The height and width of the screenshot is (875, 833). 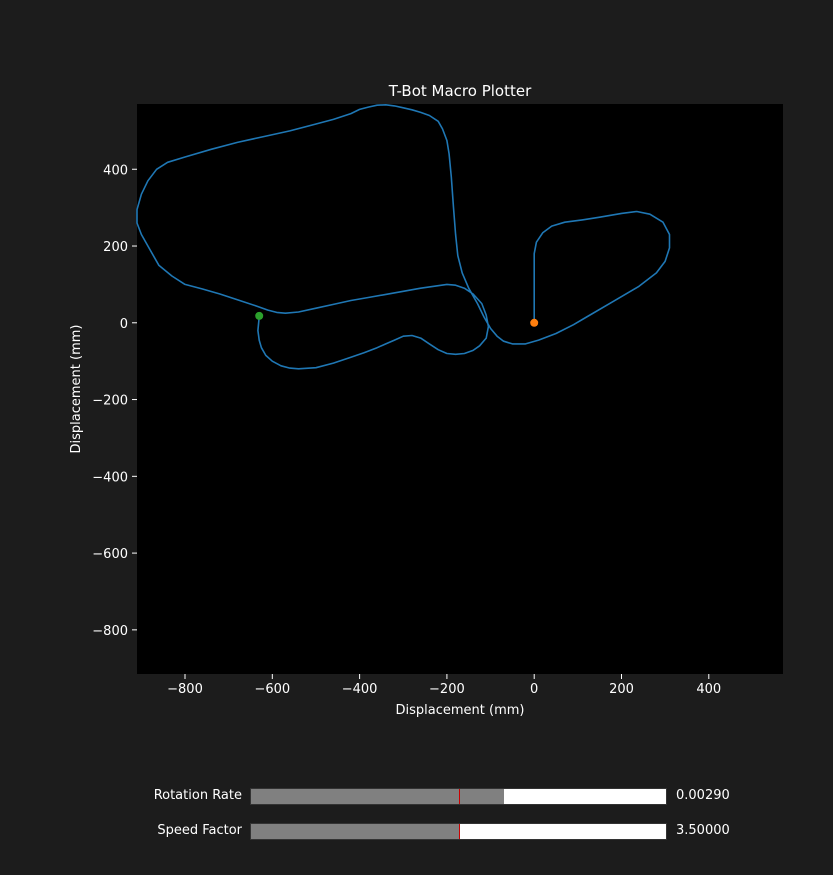 I want to click on x-axis-ticks: −800 −600 −400 −200 0 200 400, so click(x=444, y=685).